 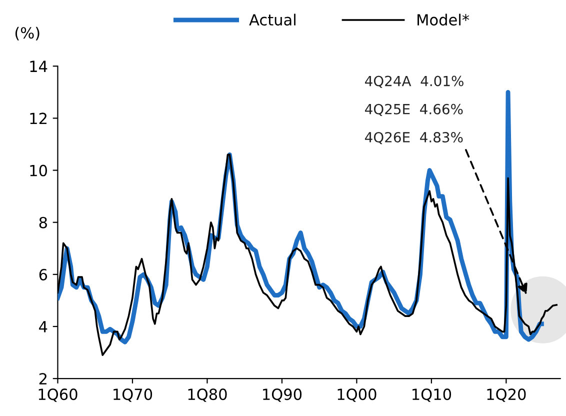 What do you see at coordinates (133, 395) in the screenshot?
I see `x-tick-label: 1Q70` at bounding box center [133, 395].